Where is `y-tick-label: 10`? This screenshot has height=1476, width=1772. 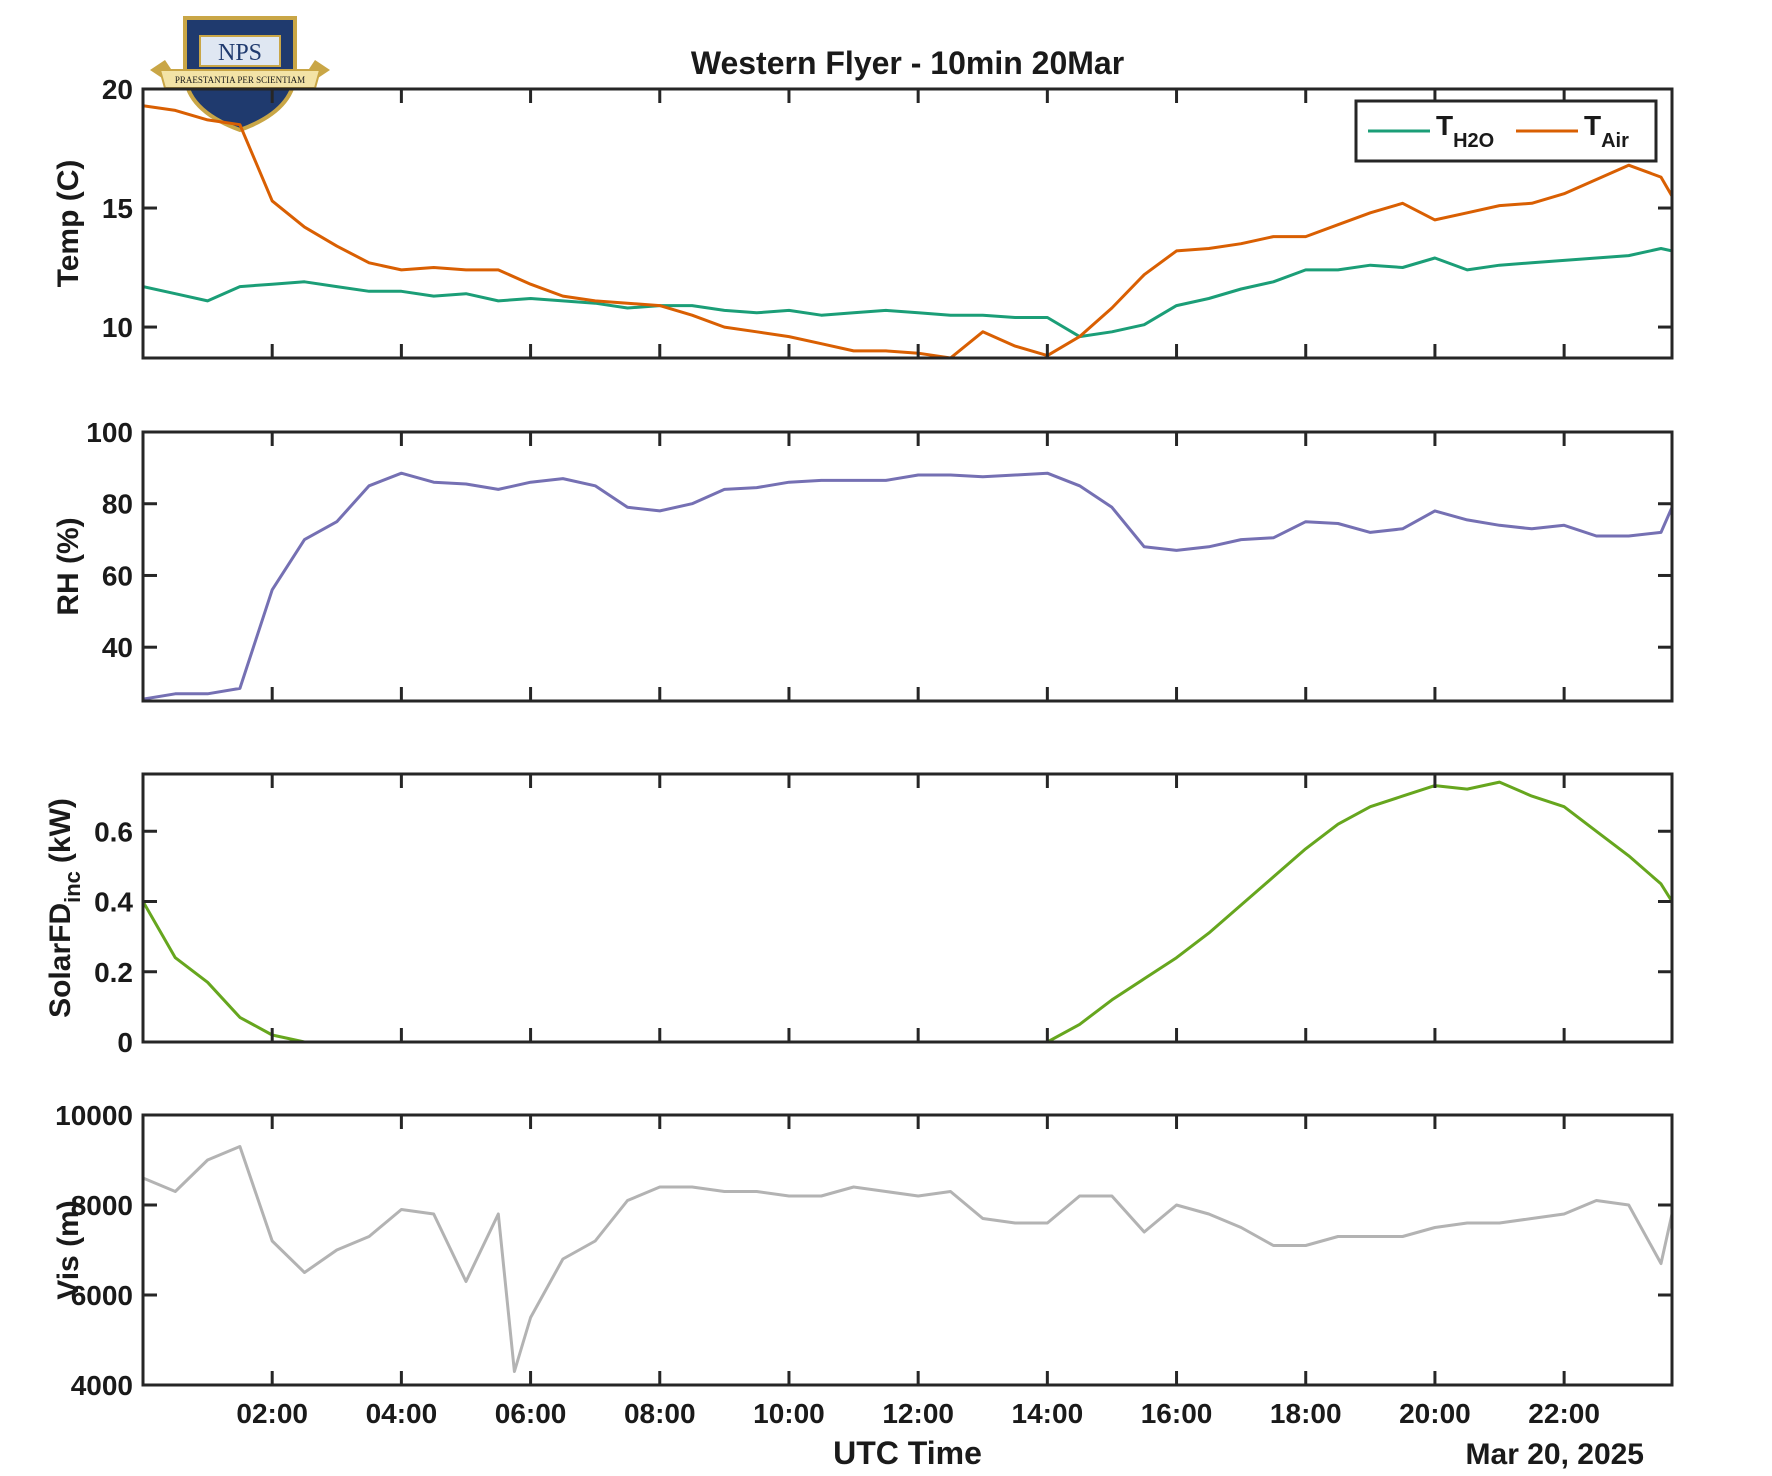
y-tick-label: 10 is located at coordinates (117, 327).